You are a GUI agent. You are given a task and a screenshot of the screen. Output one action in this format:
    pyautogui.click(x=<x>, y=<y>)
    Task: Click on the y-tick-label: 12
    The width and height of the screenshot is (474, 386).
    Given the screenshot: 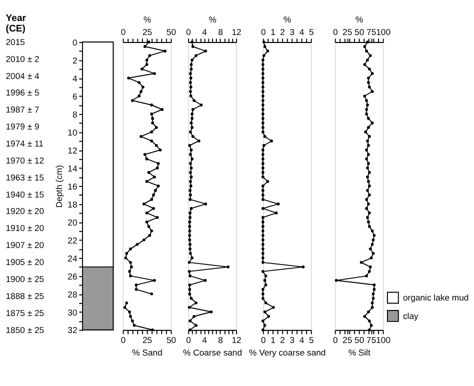 What is the action you would take?
    pyautogui.click(x=73, y=150)
    